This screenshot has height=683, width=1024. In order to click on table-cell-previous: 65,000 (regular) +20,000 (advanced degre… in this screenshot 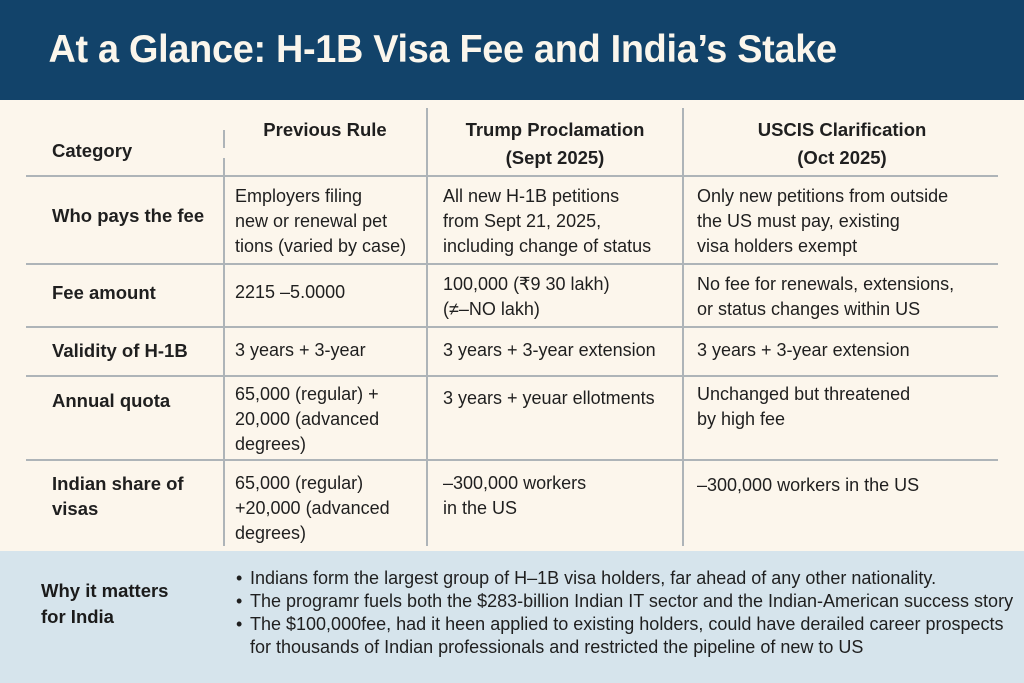, I will do `click(312, 508)`.